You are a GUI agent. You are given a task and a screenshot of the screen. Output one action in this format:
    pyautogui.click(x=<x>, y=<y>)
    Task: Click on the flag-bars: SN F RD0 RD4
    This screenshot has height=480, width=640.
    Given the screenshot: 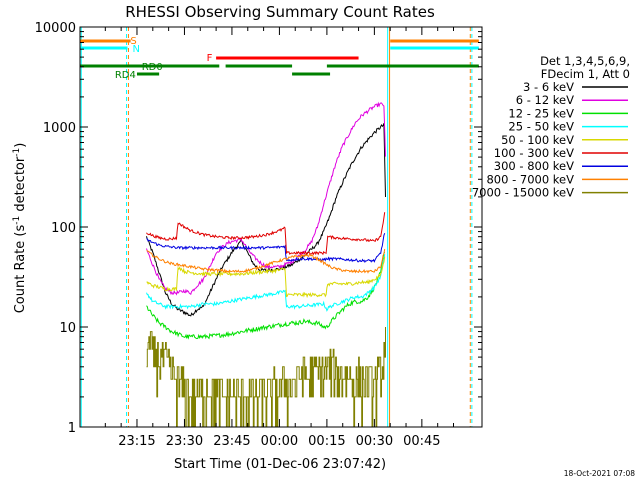 What is the action you would take?
    pyautogui.click(x=279, y=58)
    